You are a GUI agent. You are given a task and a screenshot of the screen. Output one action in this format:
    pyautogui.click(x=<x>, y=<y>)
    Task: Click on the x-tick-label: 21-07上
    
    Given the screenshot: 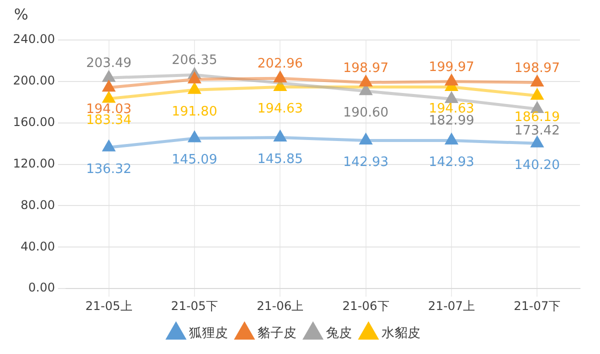 What is the action you would take?
    pyautogui.click(x=451, y=305)
    